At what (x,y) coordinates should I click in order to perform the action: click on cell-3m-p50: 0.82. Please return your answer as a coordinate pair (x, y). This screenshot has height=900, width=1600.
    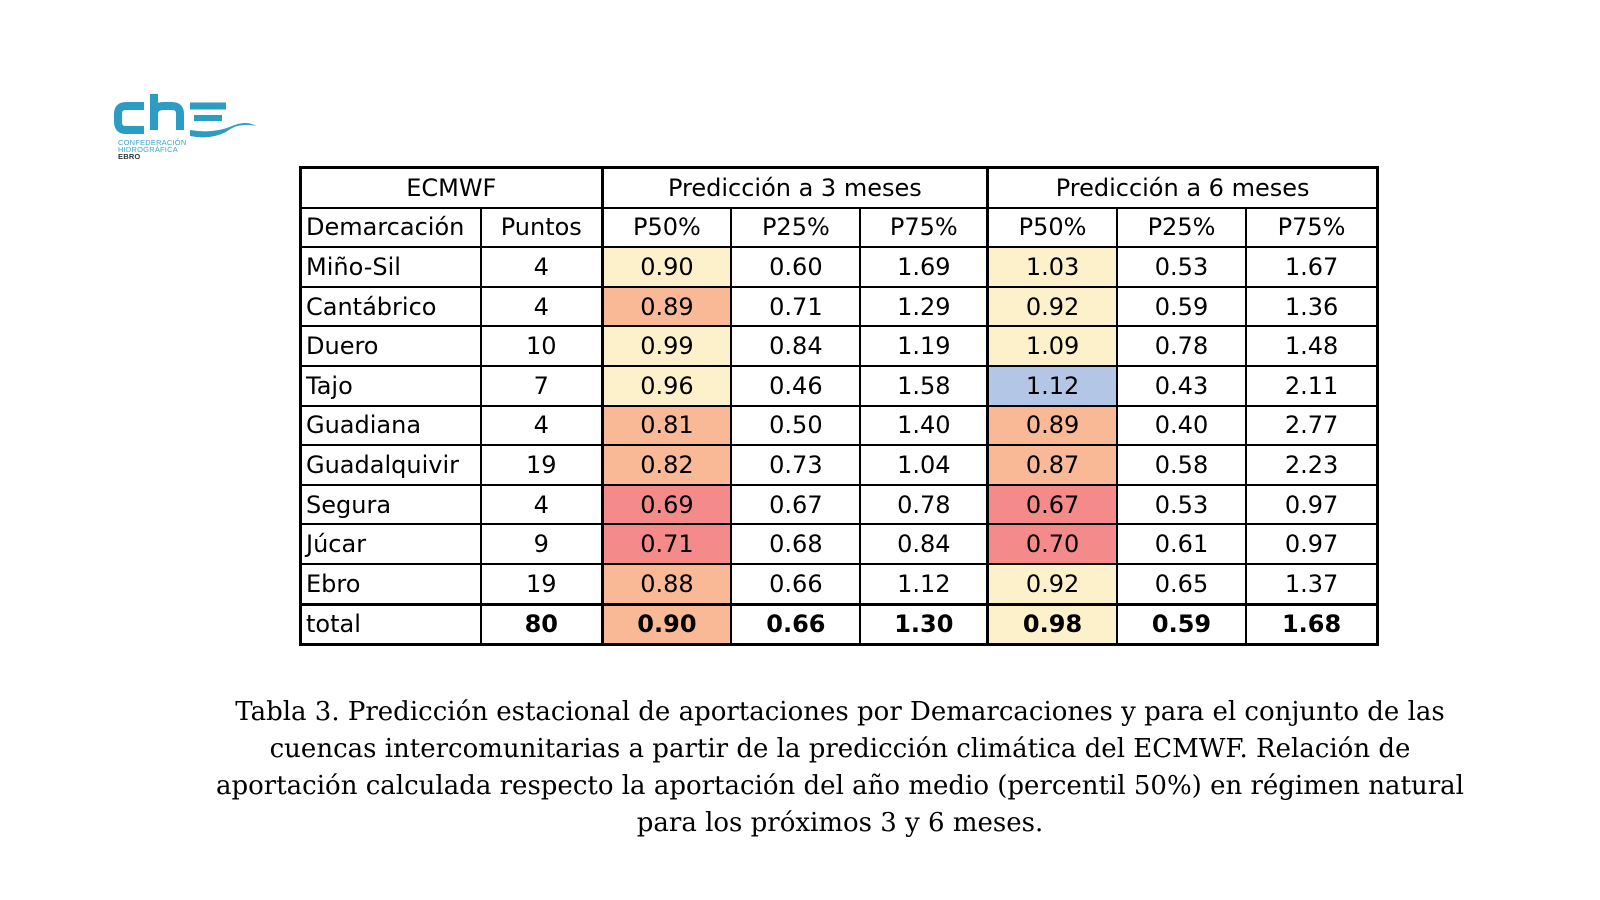
    Looking at the image, I should click on (666, 465).